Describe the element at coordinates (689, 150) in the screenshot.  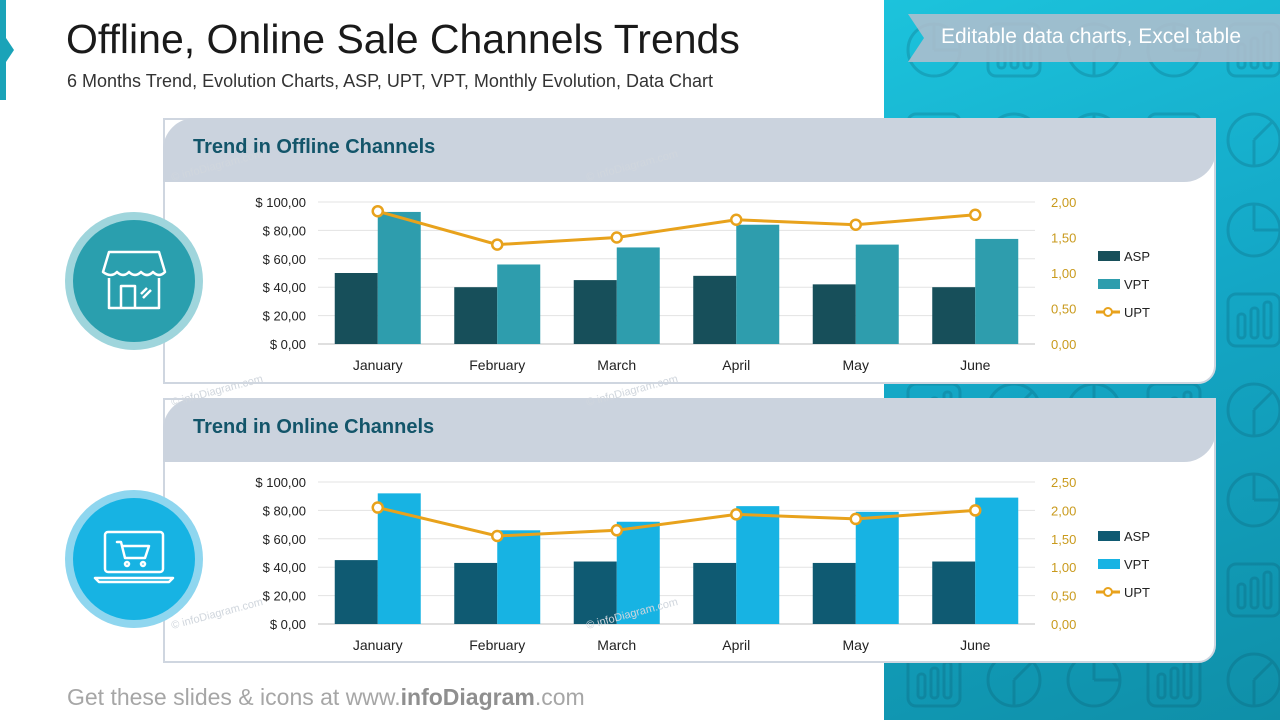
I see `offline-card-header: Trend in Offline Channels` at that location.